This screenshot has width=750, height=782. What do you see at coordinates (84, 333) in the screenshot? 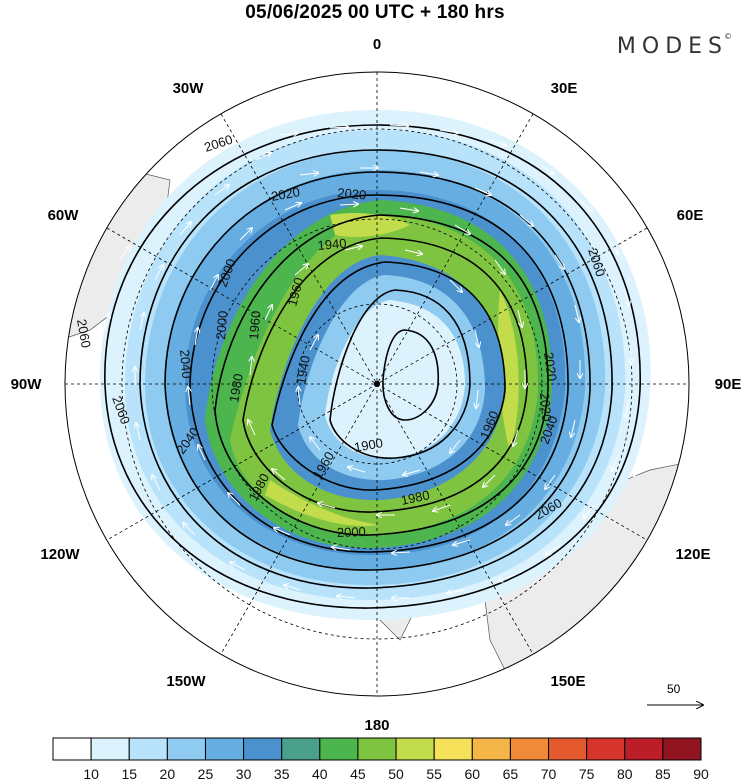
I see `contour-label: 2060` at bounding box center [84, 333].